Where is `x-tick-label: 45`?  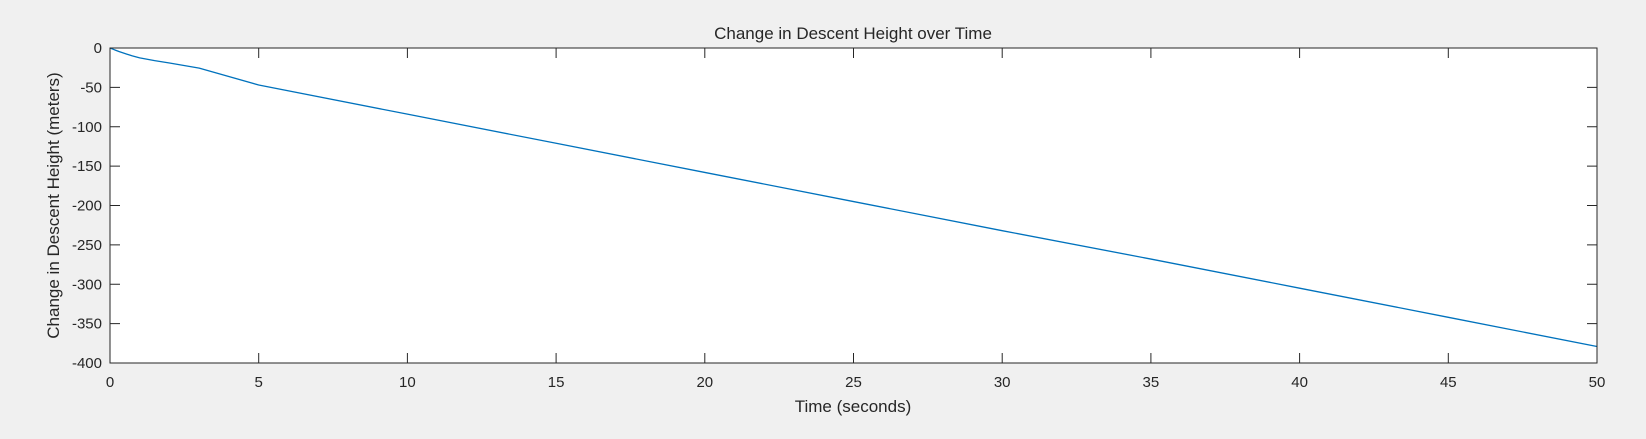
x-tick-label: 45 is located at coordinates (1448, 382).